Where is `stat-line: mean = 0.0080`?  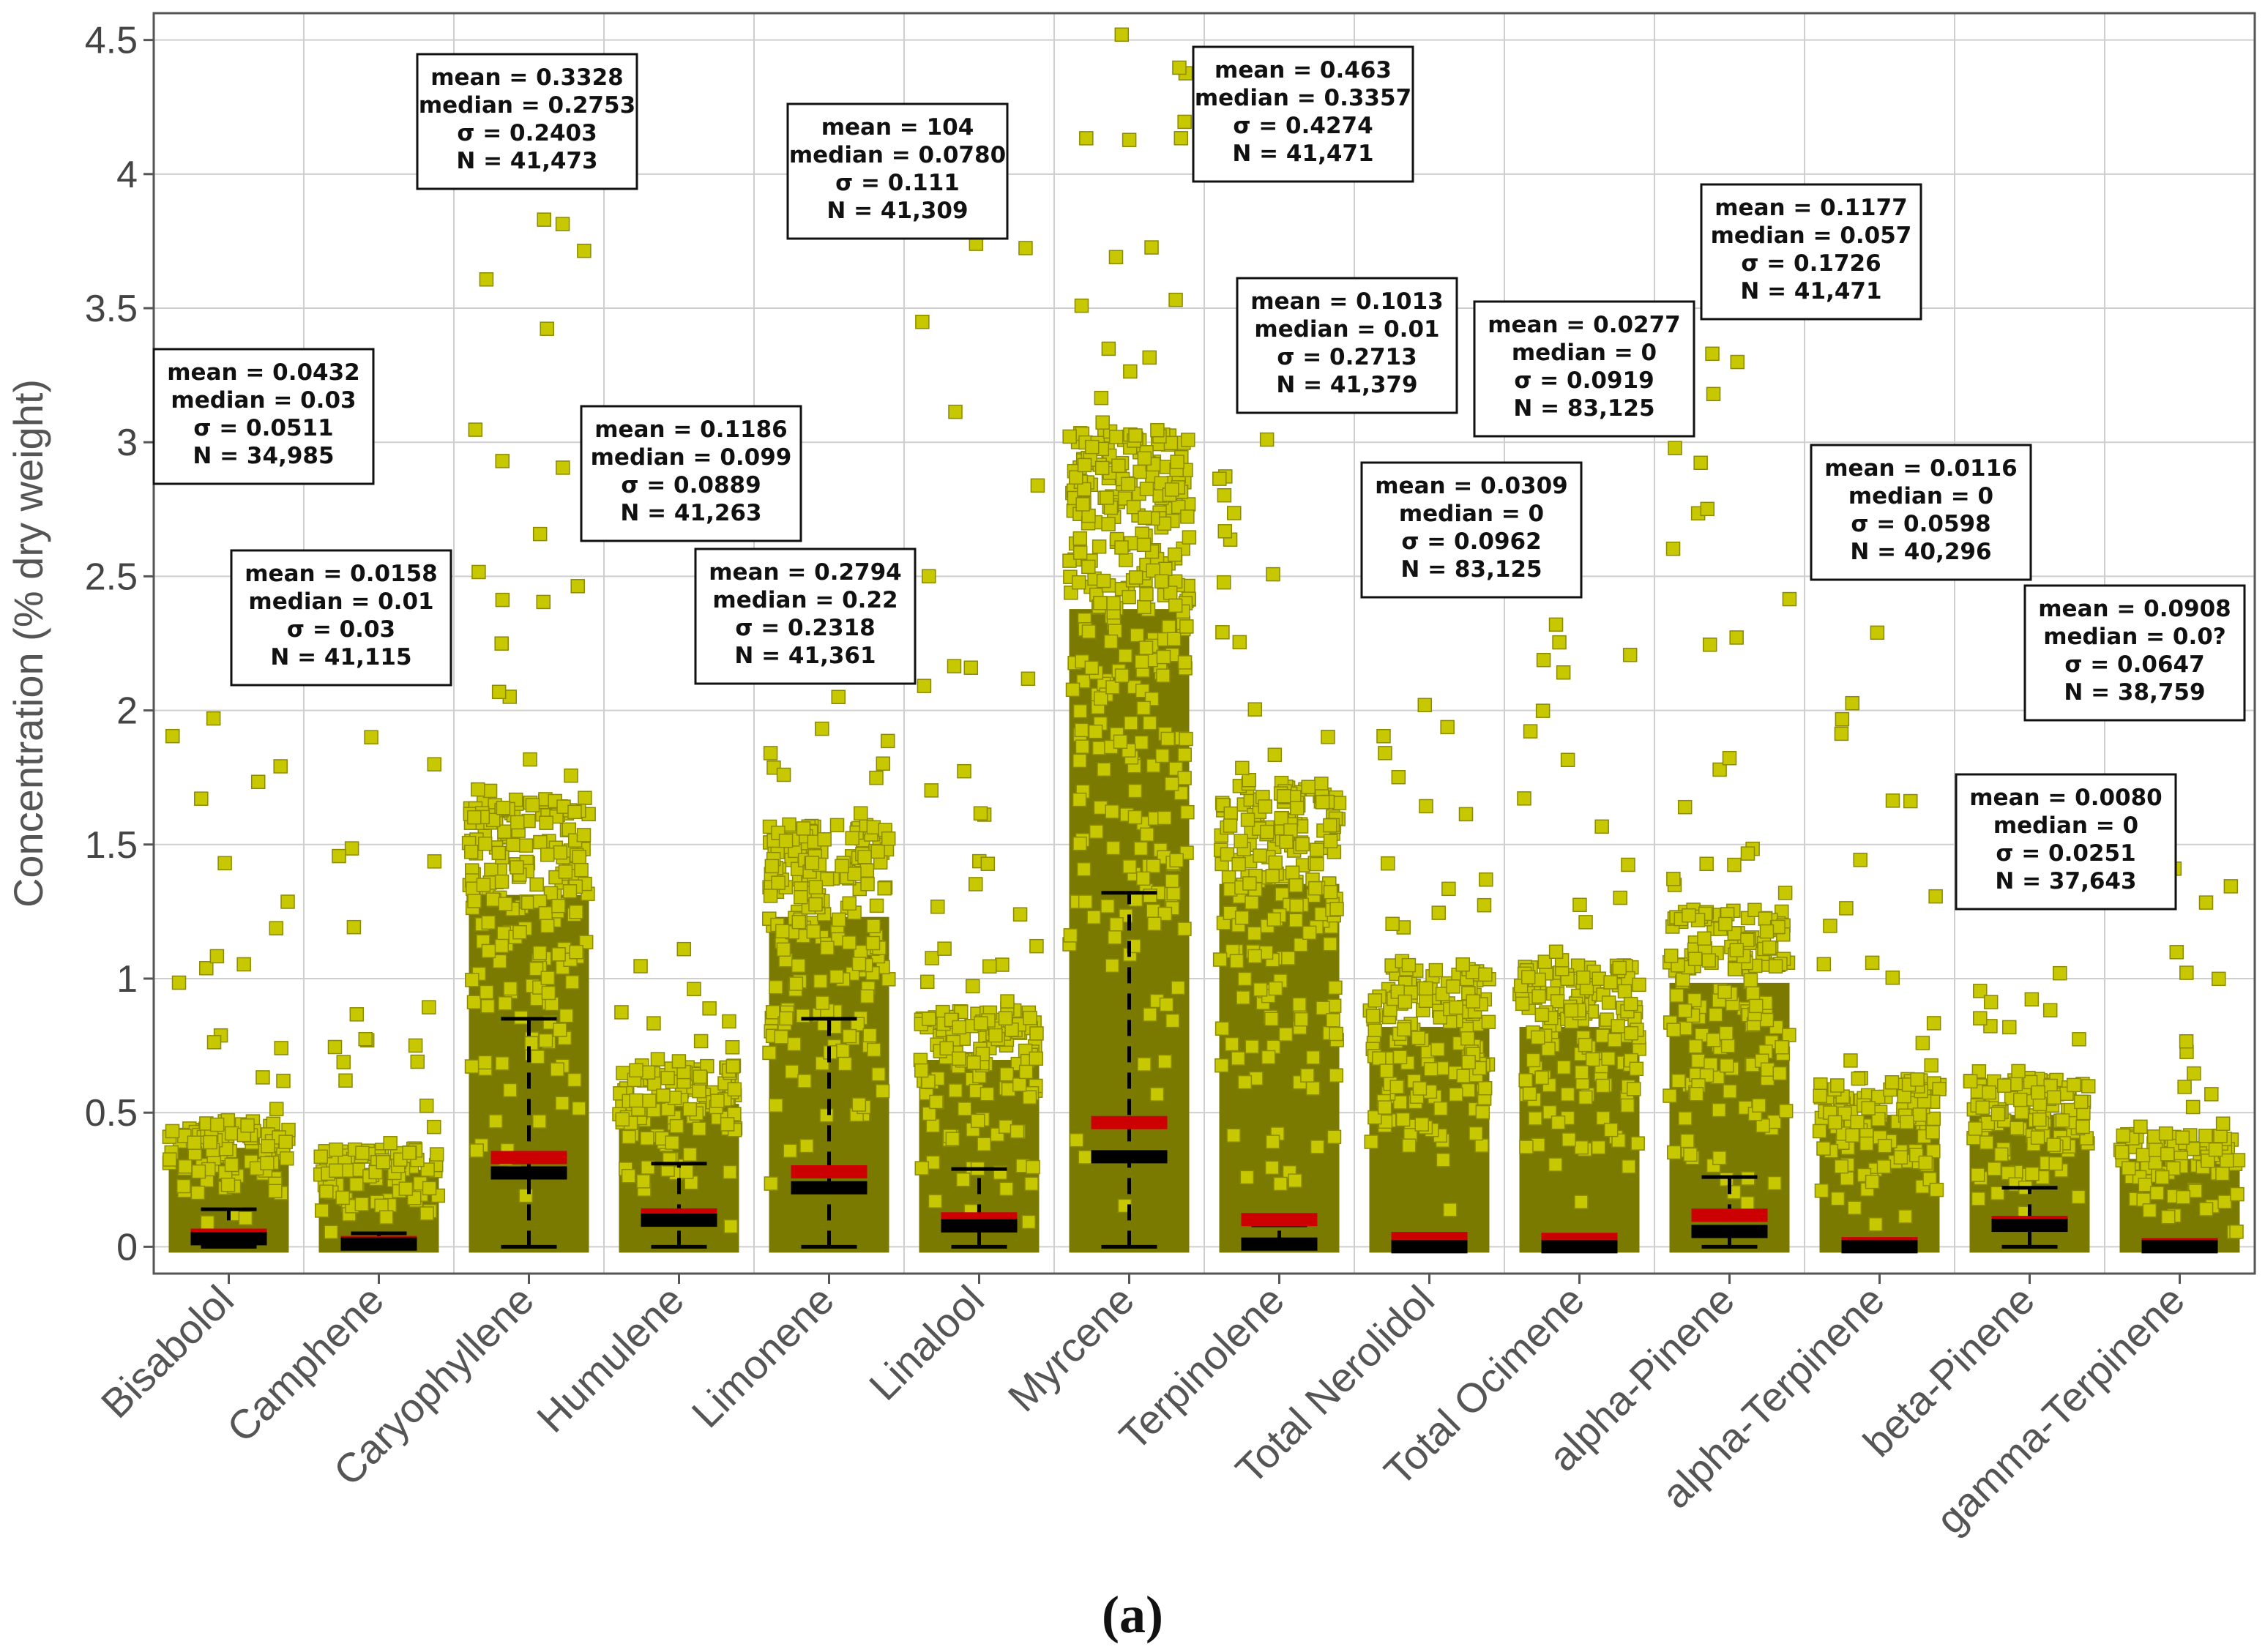
stat-line: mean = 0.0080 is located at coordinates (2066, 798).